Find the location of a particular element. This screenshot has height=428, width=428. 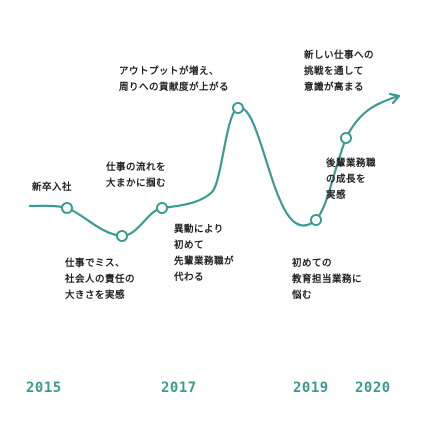

annotation-shippai: 仕事でミス、 社会人の責任の 大きさを実感 is located at coordinates (100, 279).